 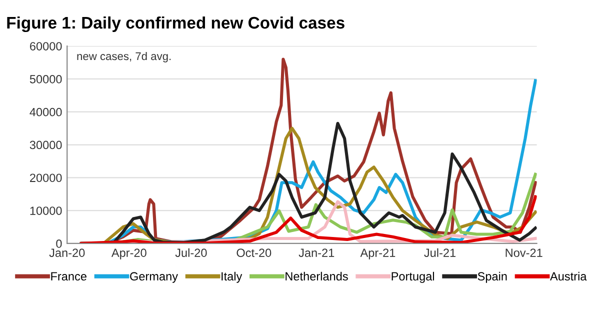 I want to click on x-tick-label: Jul-20, so click(x=191, y=252).